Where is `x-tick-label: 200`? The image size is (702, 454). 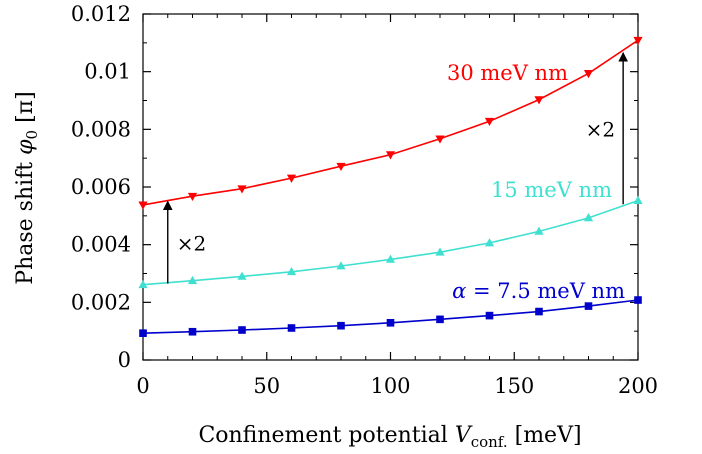 x-tick-label: 200 is located at coordinates (638, 386).